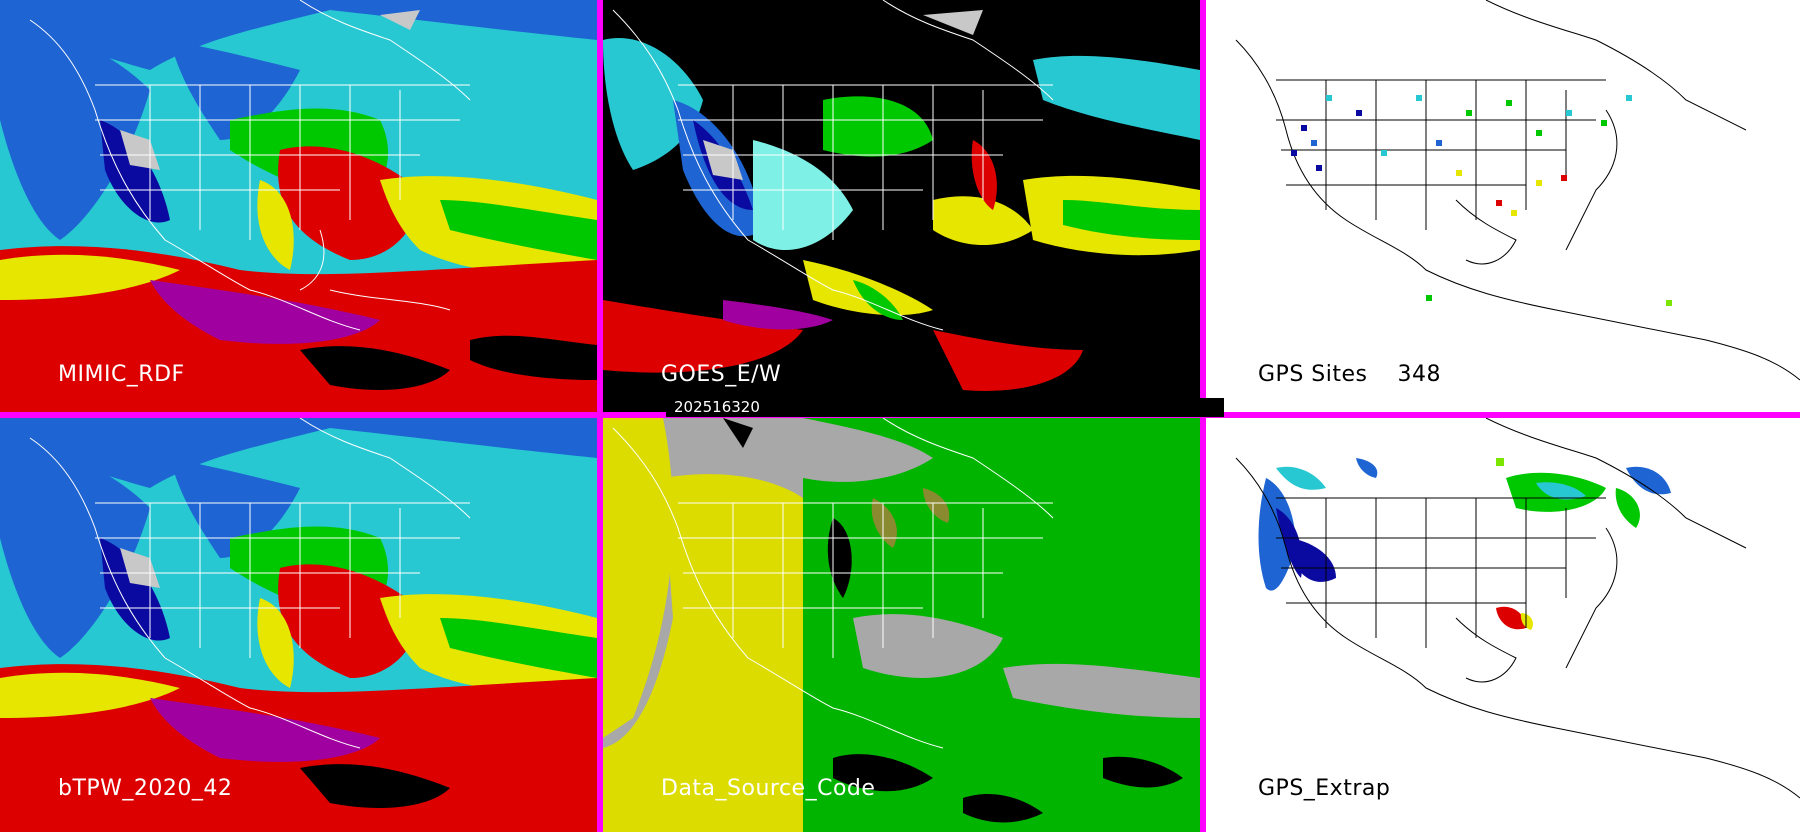  I want to click on panel-label: MIMIC_RDF, so click(121, 374).